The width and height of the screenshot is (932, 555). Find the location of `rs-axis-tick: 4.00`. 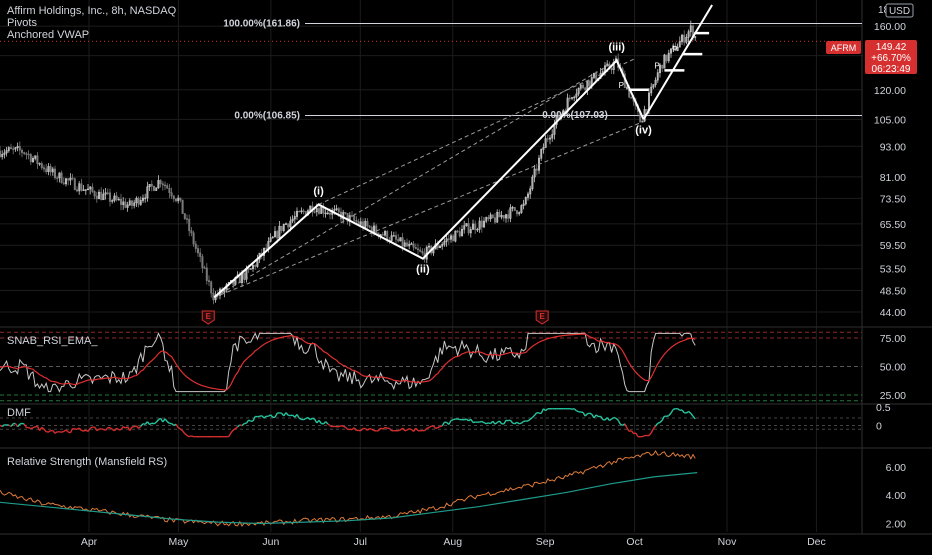

rs-axis-tick: 4.00 is located at coordinates (896, 496).